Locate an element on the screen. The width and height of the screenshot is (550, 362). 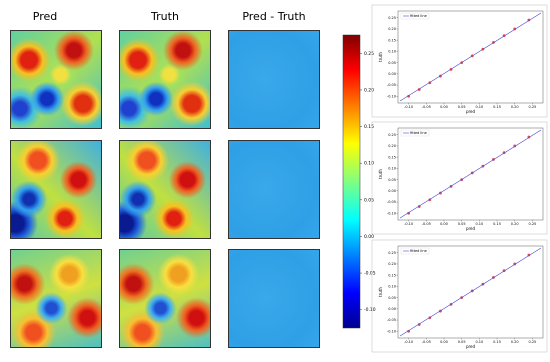
panel-title: Truth is located at coordinates (164, 16).